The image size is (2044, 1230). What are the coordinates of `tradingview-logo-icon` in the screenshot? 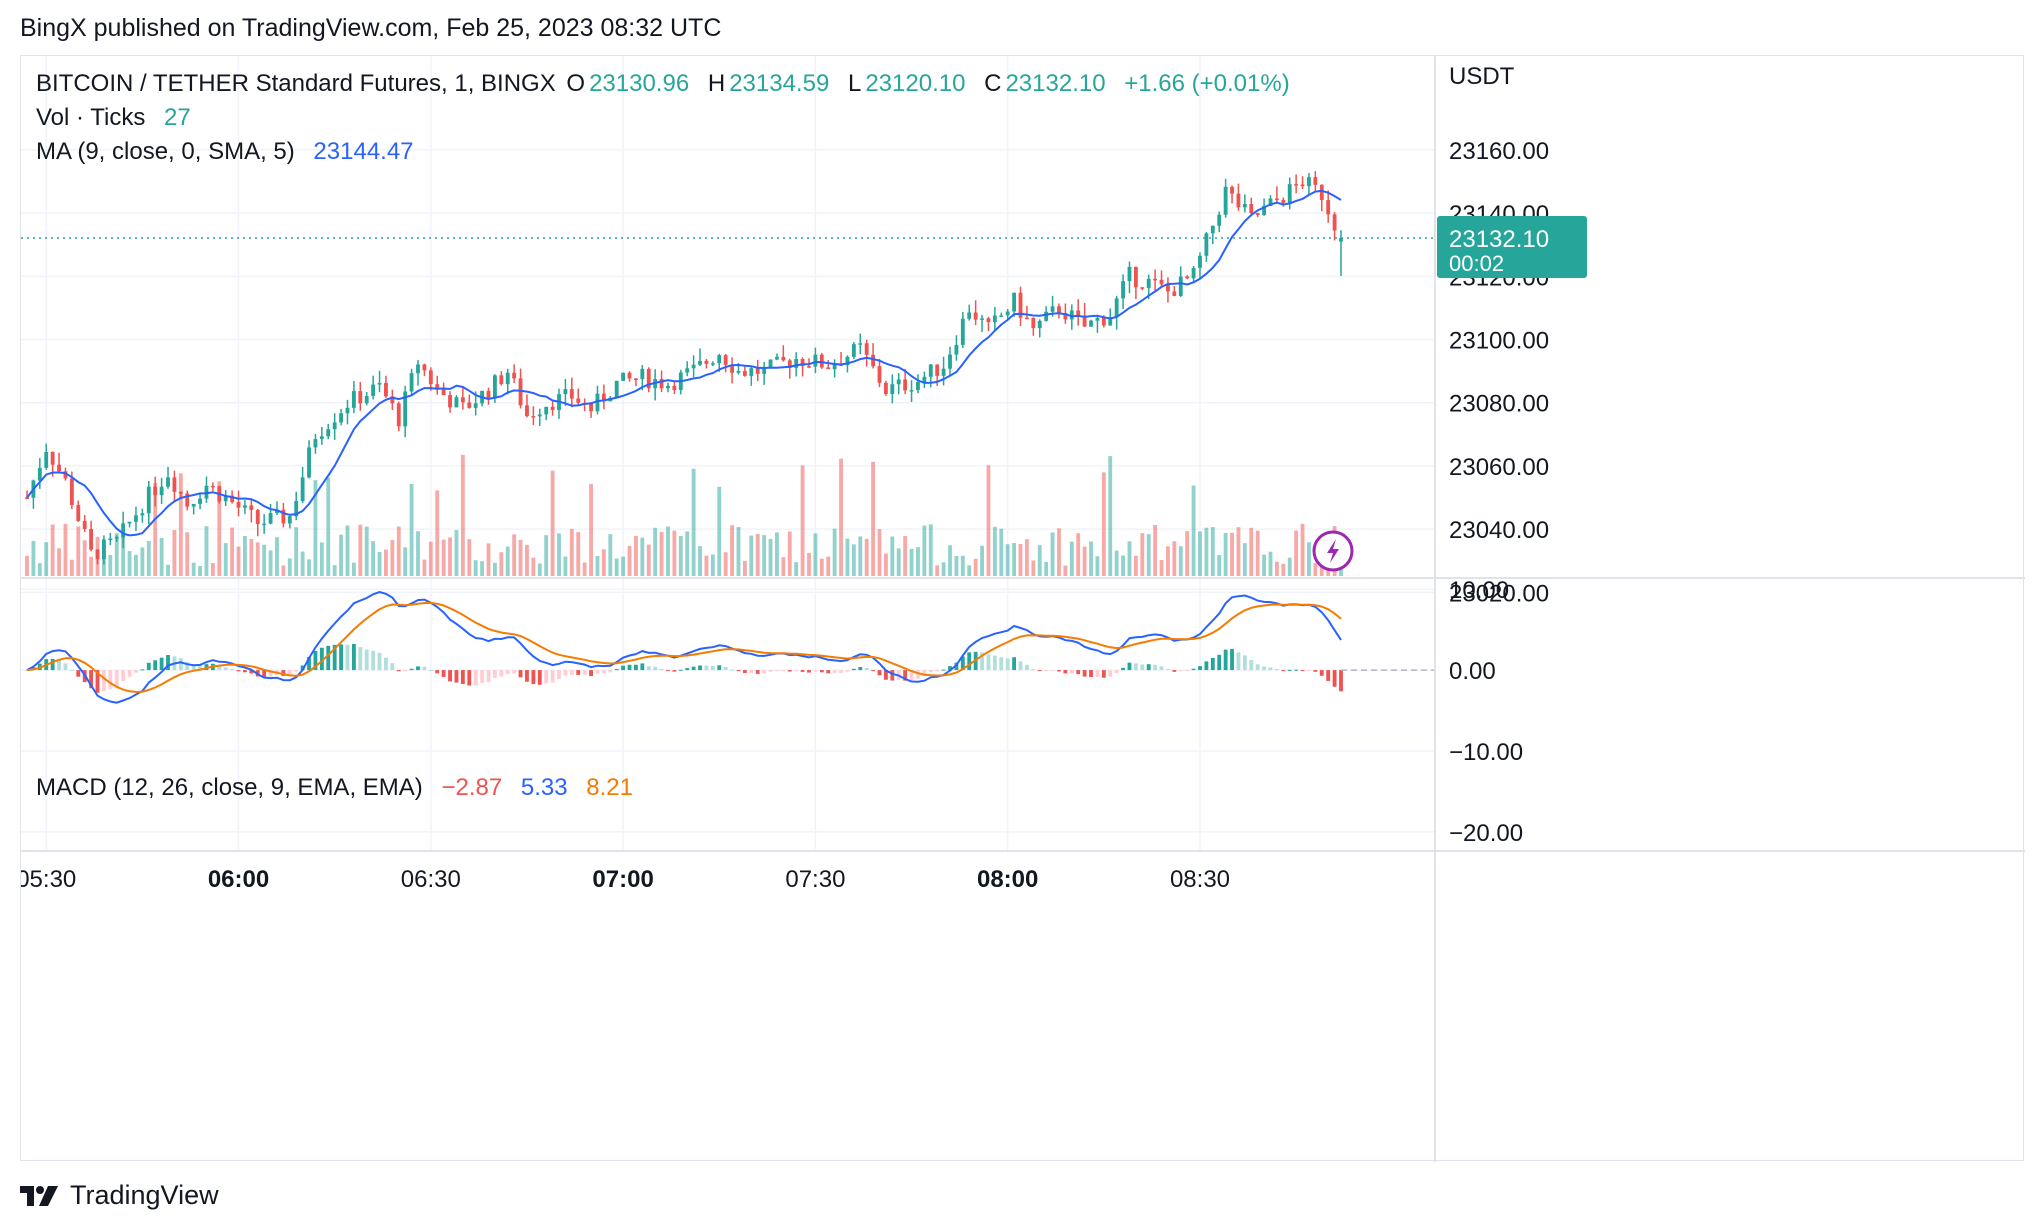 It's located at (39, 1195).